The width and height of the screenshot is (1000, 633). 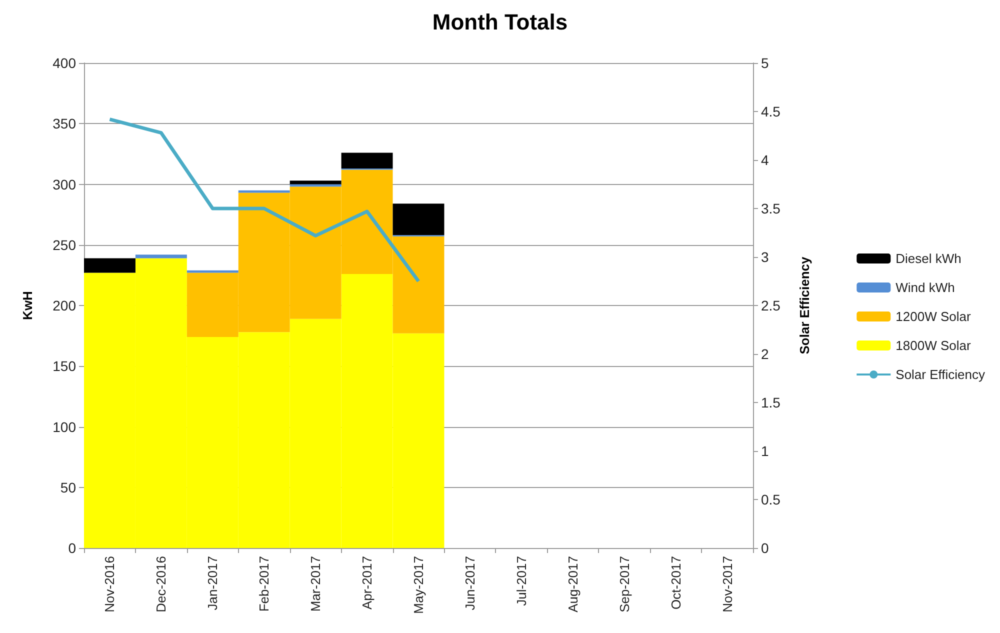 What do you see at coordinates (27, 305) in the screenshot?
I see `y-axis-title: KwH` at bounding box center [27, 305].